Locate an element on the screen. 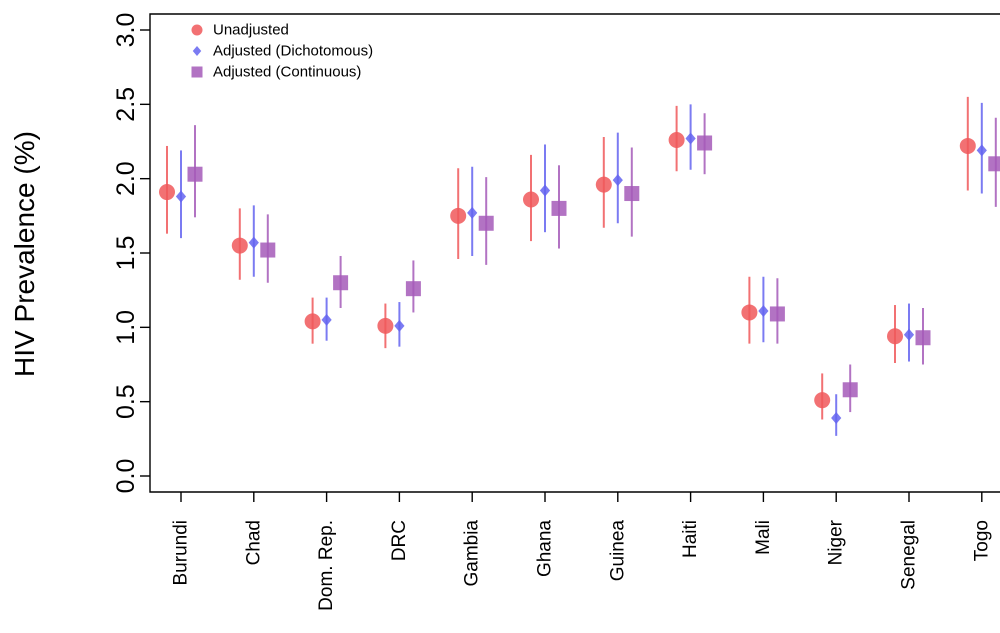 This screenshot has width=1000, height=633. x-tick-label-mali: Mali is located at coordinates (763, 537).